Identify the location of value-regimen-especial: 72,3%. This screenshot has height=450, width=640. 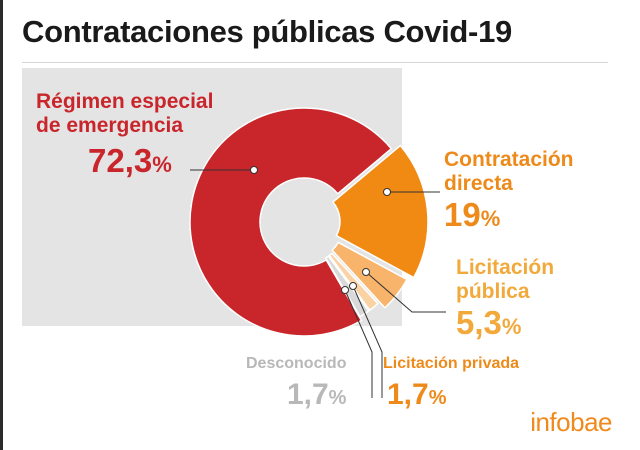
(150, 163).